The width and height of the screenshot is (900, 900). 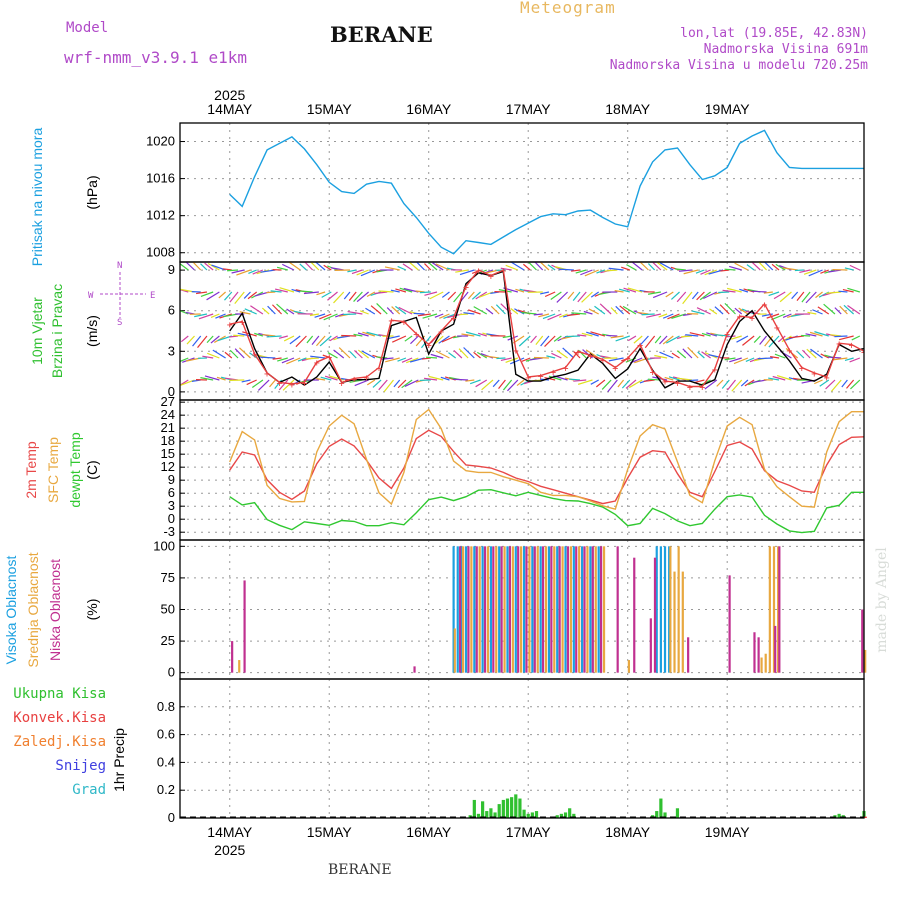 What do you see at coordinates (171, 350) in the screenshot?
I see `ytick-label-wind-1: 3` at bounding box center [171, 350].